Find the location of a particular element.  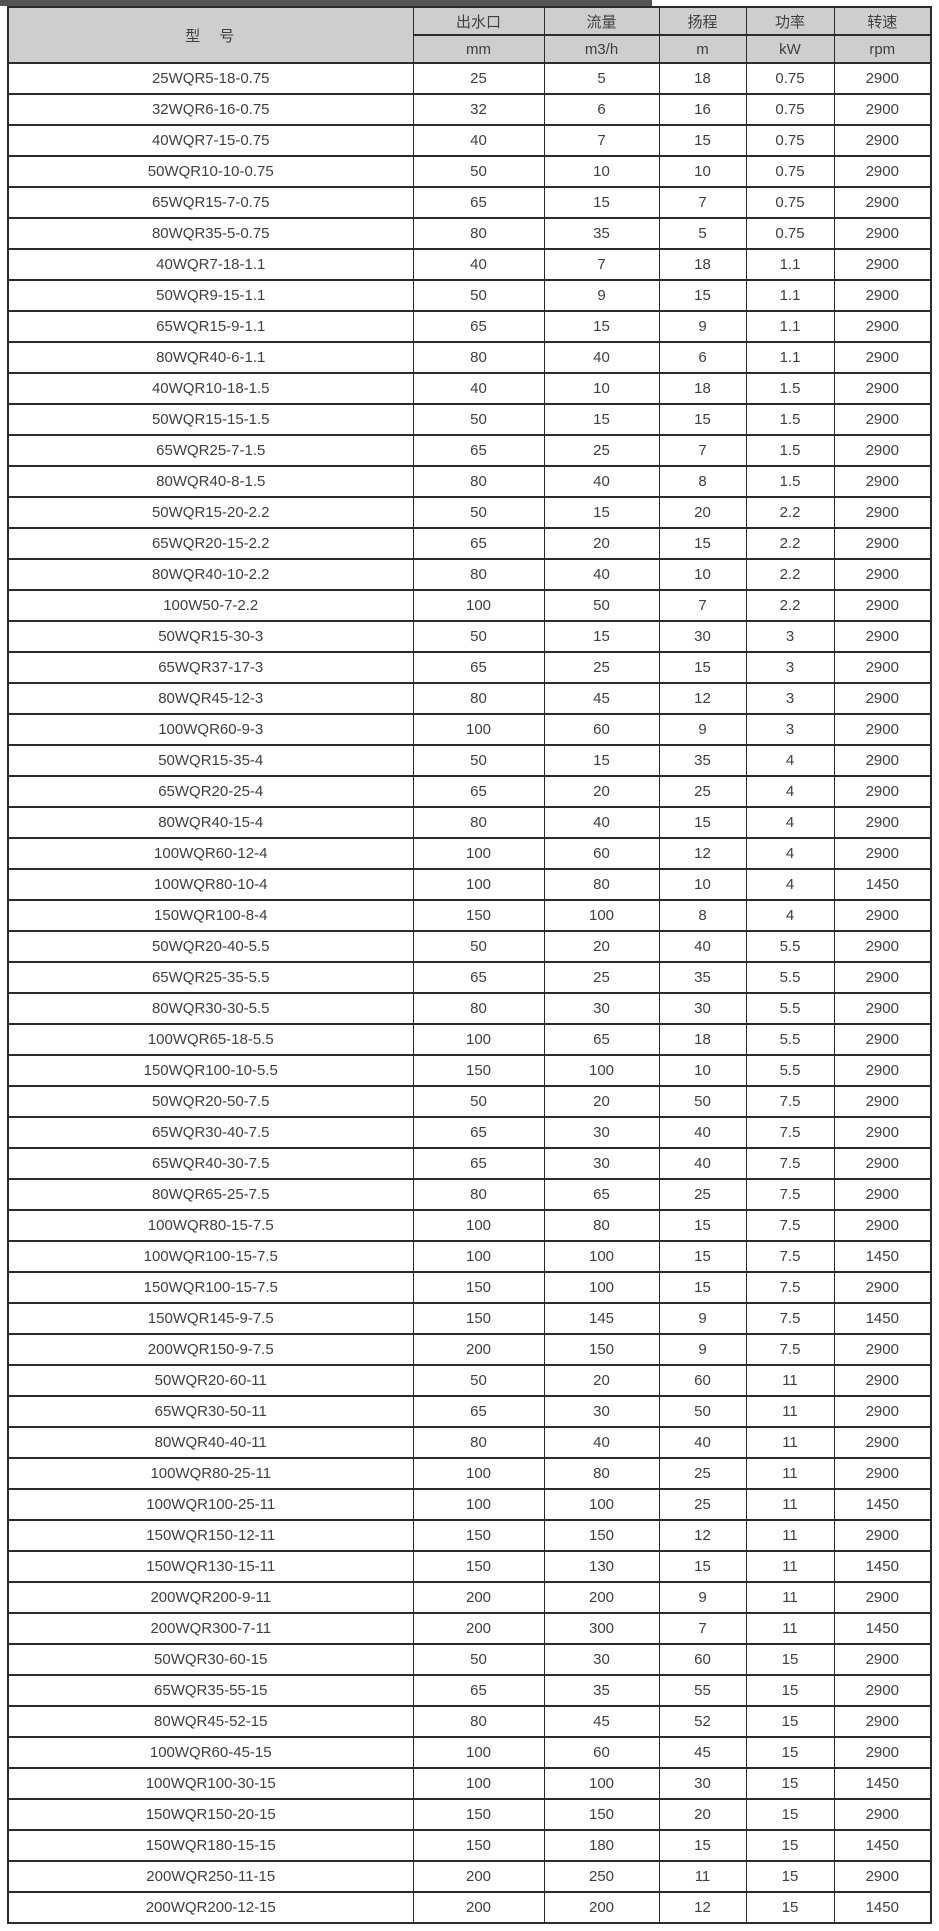

model-cell: 100WQR80-10-4 is located at coordinates (210, 884).